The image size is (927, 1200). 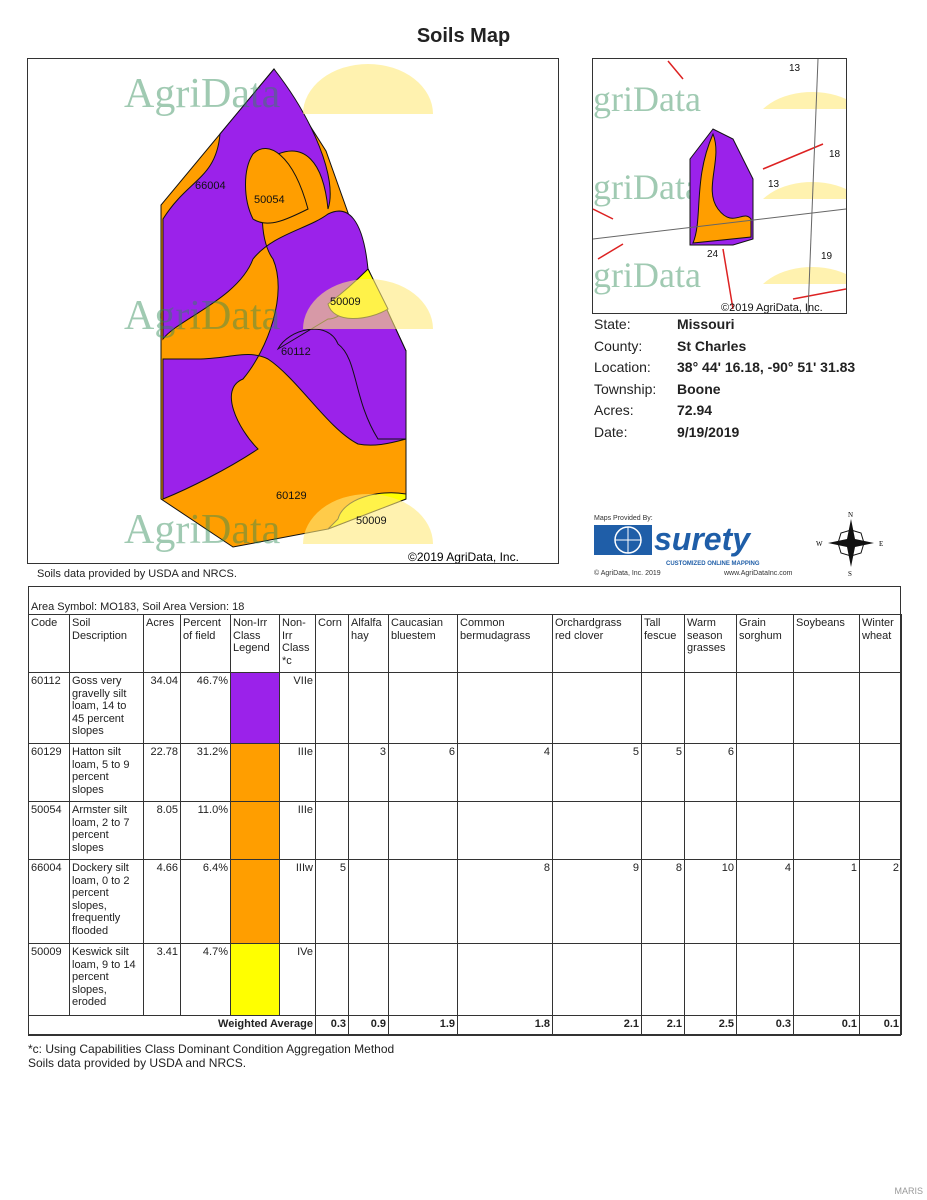 I want to click on column-header: Winter wheat, so click(x=880, y=643).